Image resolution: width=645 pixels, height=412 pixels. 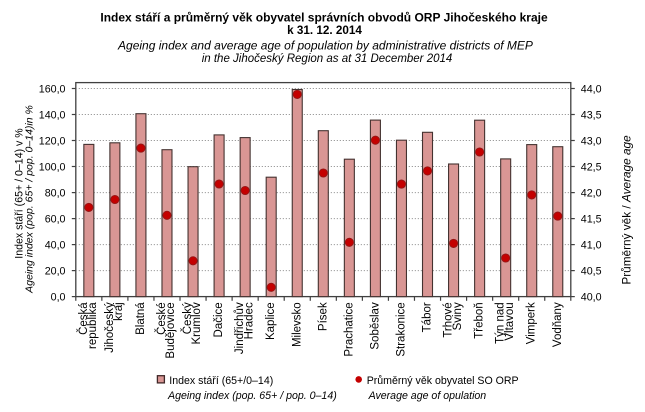 I want to click on svg-text: Třeboň, so click(x=480, y=320).